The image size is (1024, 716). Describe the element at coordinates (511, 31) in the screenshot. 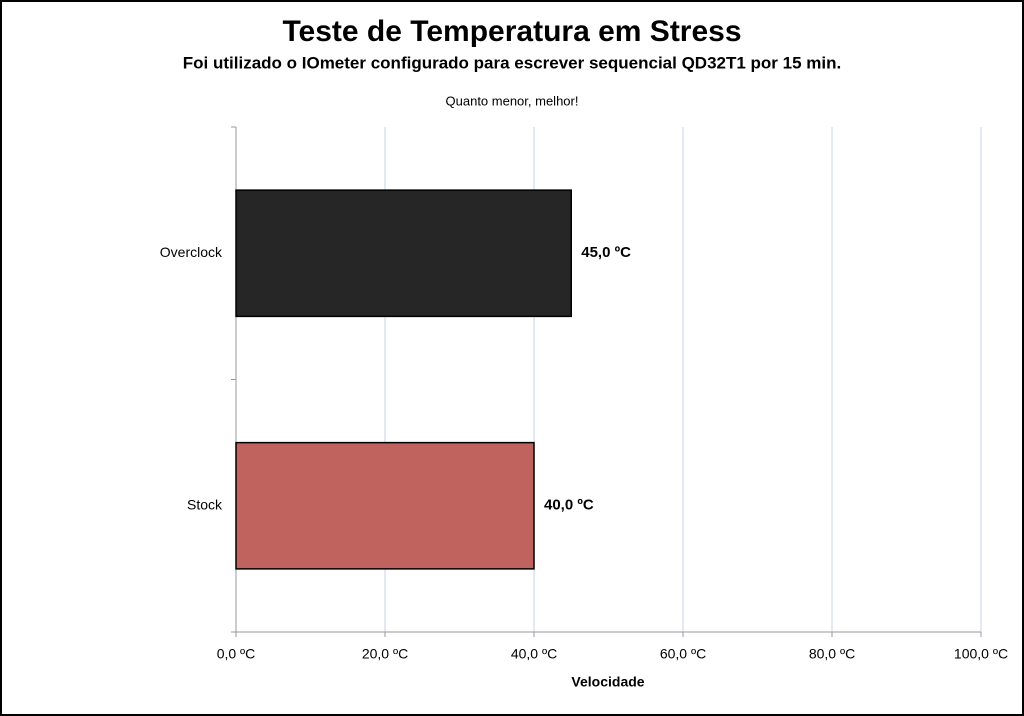

I see `chart-title: Teste de Temperatura em Stress` at that location.